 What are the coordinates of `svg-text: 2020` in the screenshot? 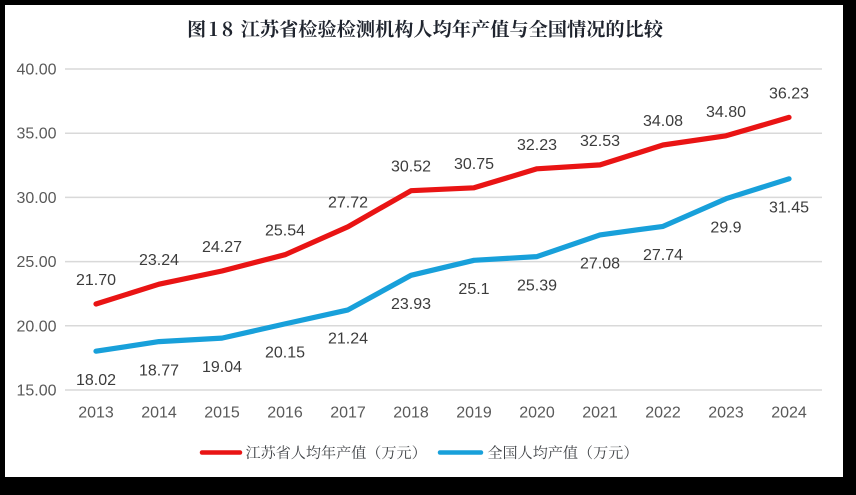 It's located at (537, 413).